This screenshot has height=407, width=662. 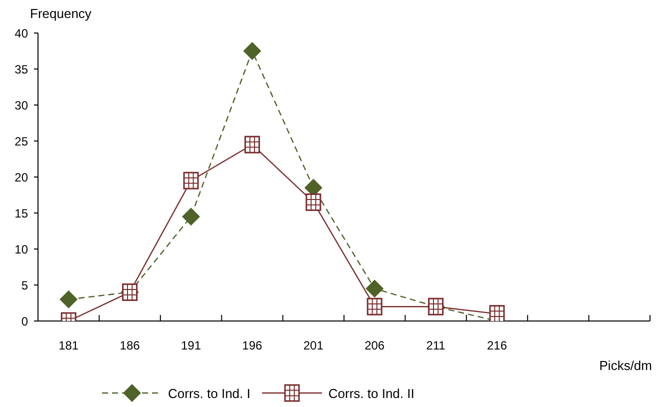 I want to click on x-tick-label: 196, so click(x=252, y=345).